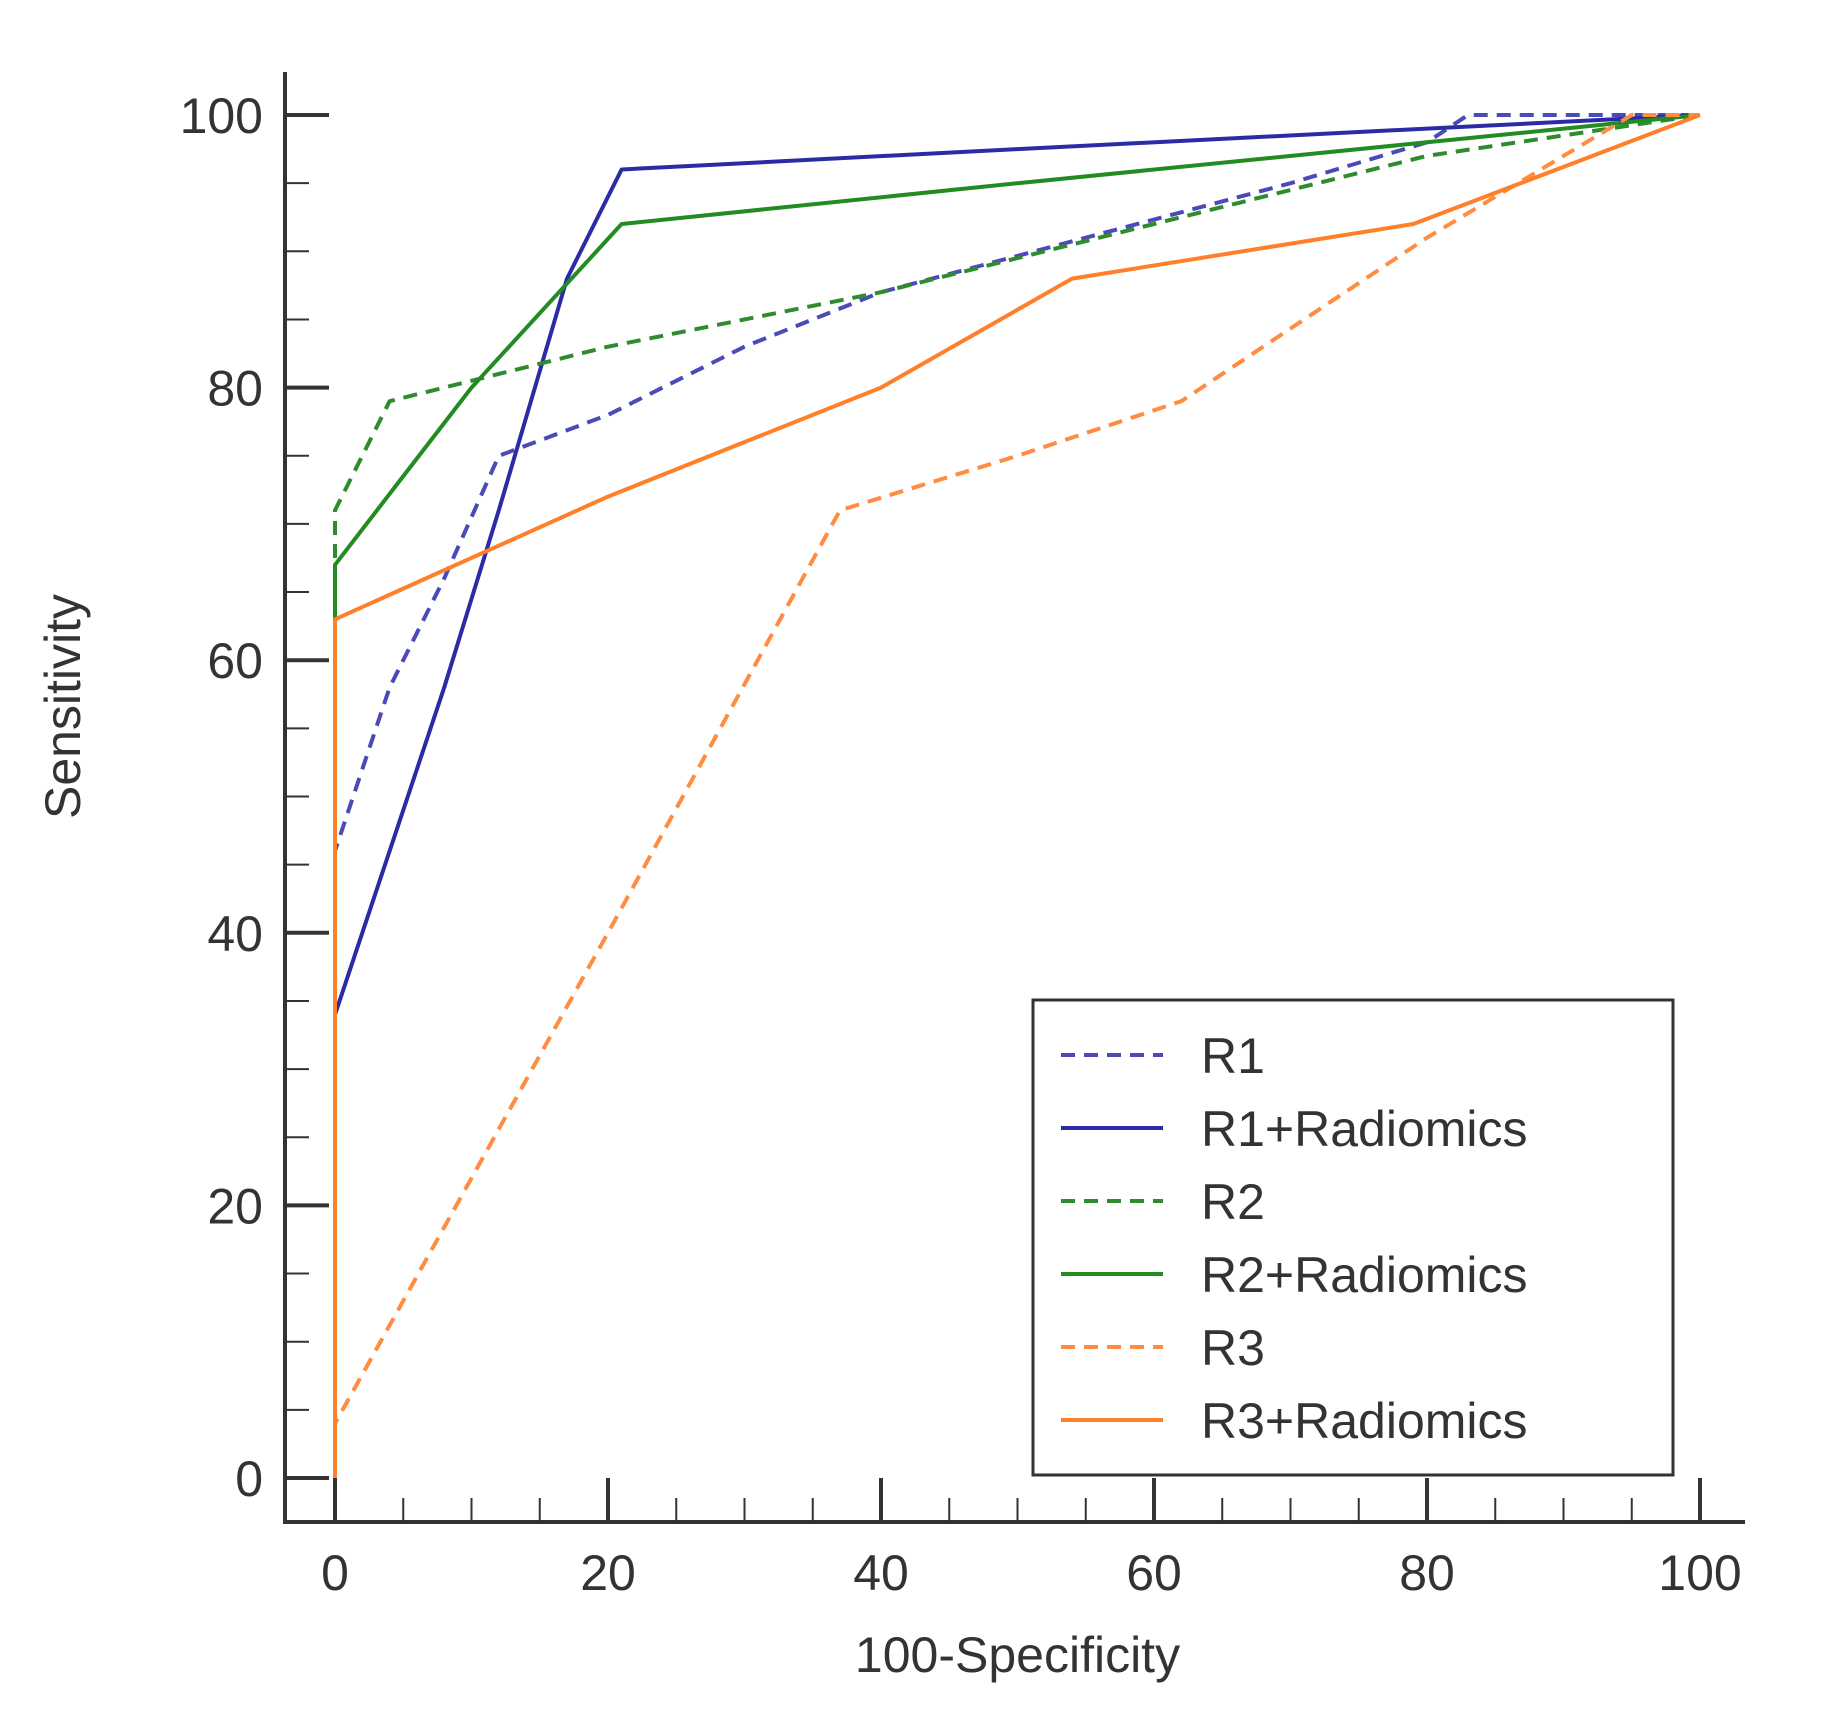 The height and width of the screenshot is (1713, 1833). What do you see at coordinates (1163, 1056) in the screenshot?
I see `legend-entry: R1` at bounding box center [1163, 1056].